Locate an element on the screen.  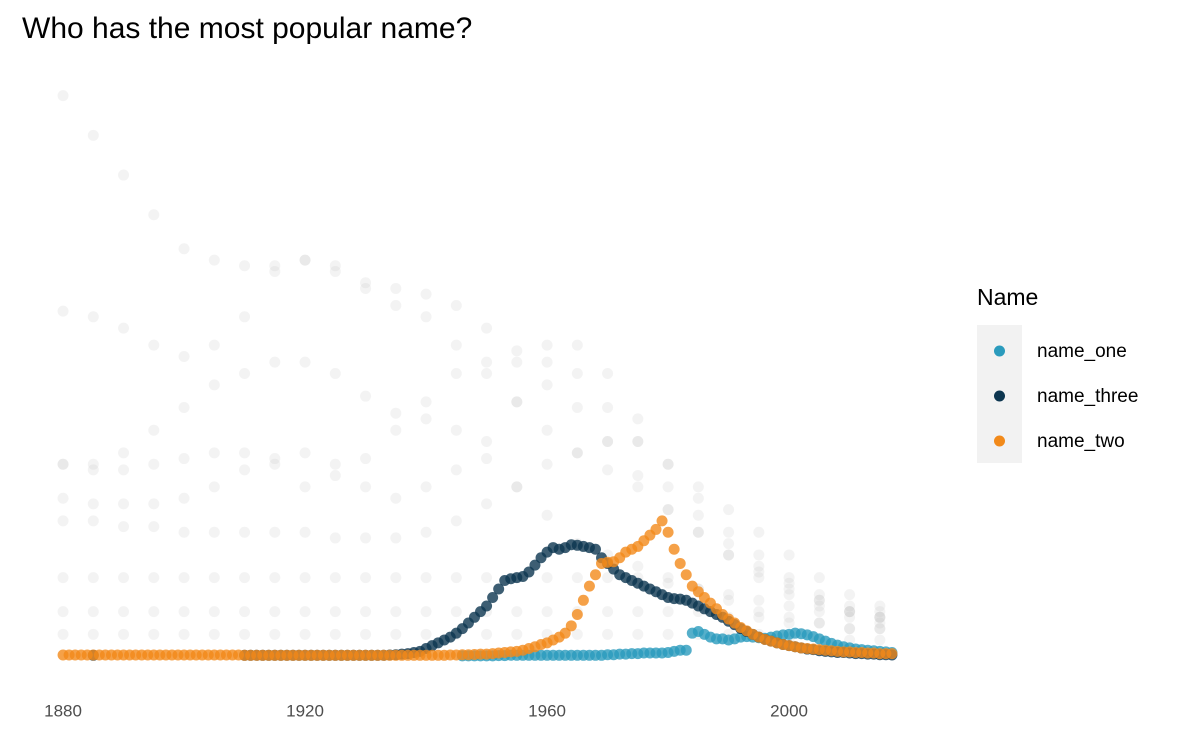
x-tick-label: 1920 is located at coordinates (305, 710).